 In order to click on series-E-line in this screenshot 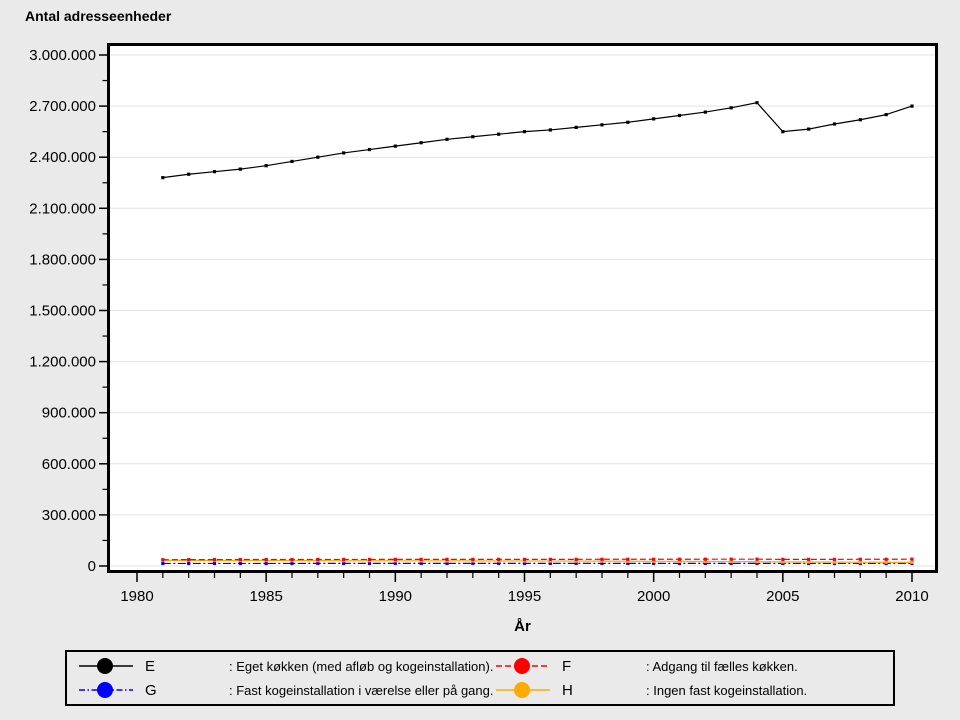, I will do `click(537, 140)`.